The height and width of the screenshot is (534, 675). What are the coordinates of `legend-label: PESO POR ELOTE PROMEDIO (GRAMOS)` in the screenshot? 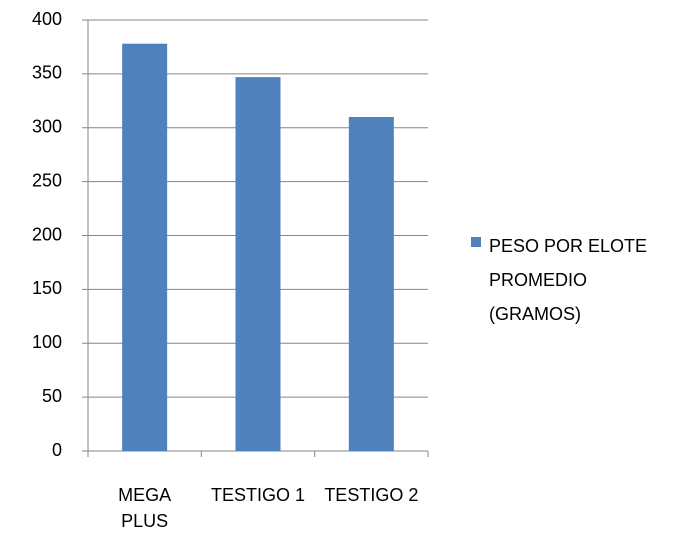 It's located at (568, 280).